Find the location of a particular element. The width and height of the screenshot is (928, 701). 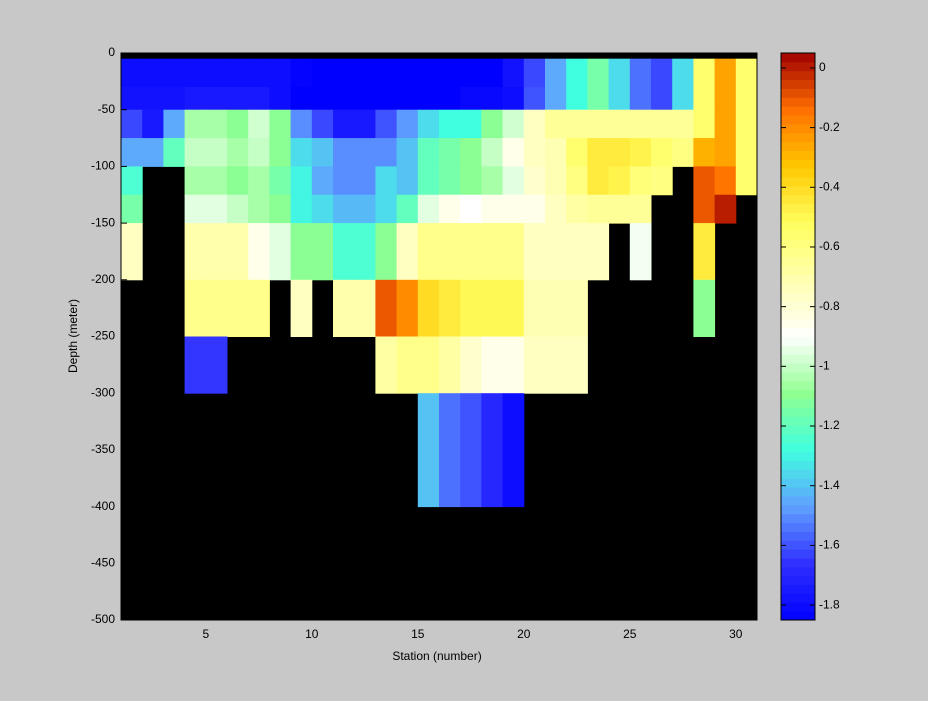

colorbar-frame is located at coordinates (798, 336).